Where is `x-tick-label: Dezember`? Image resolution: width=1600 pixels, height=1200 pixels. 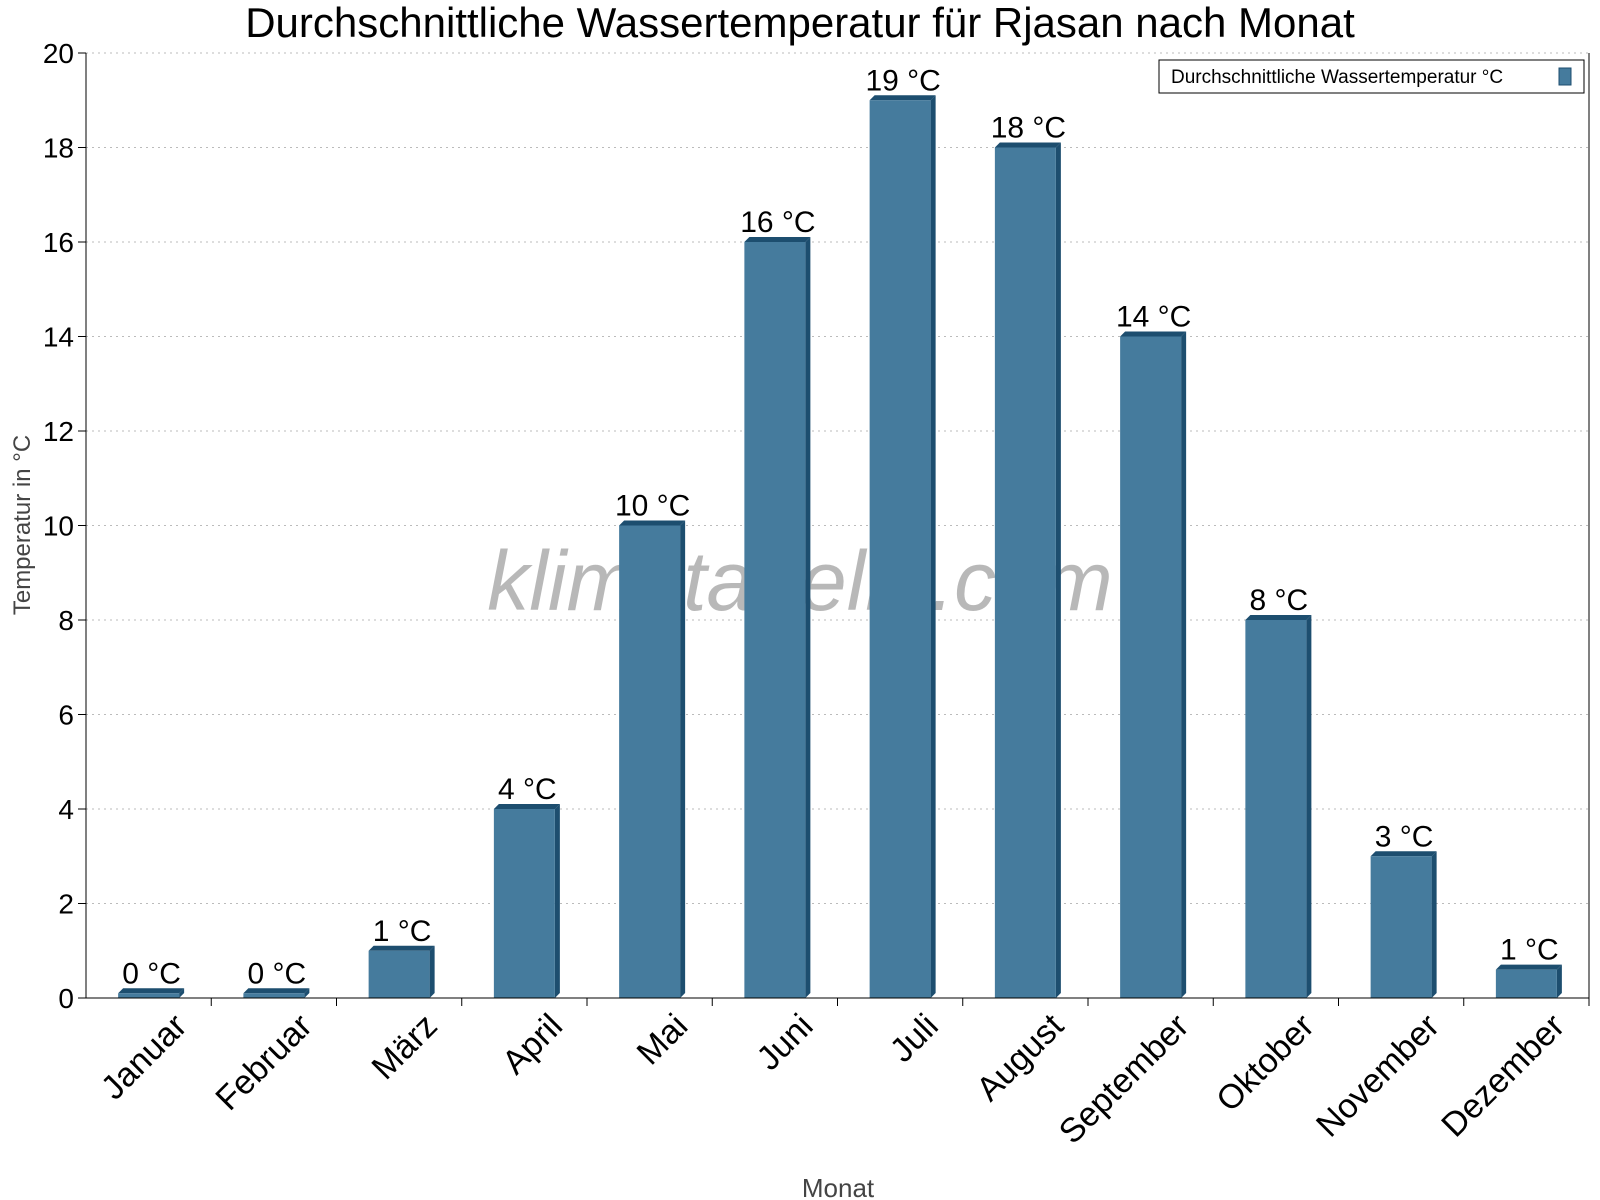 x-tick-label: Dezember is located at coordinates (1503, 1076).